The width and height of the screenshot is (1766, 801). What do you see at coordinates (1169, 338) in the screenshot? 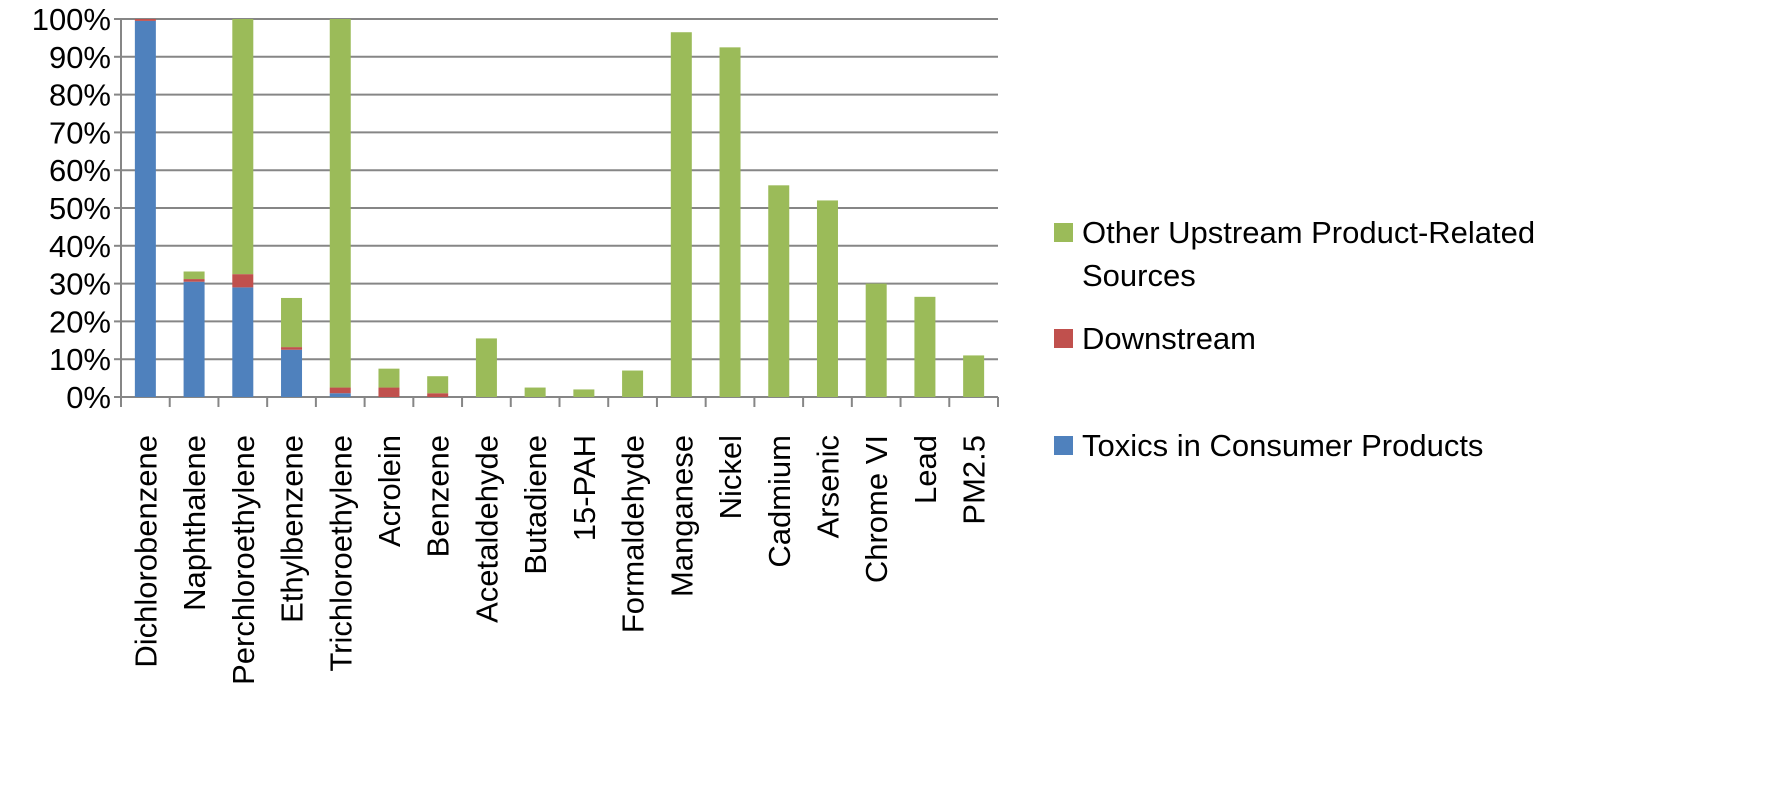
I see `legend-label: Downstream` at bounding box center [1169, 338].